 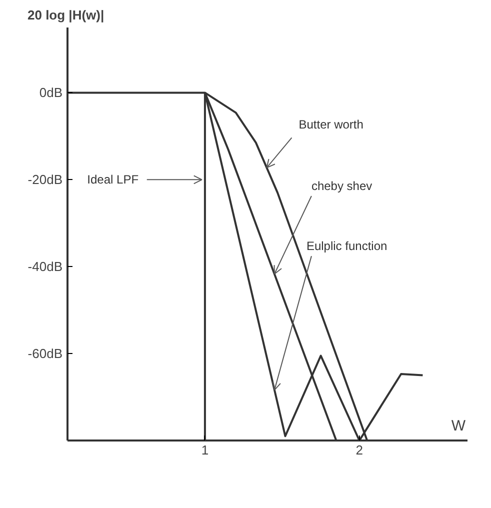 What do you see at coordinates (458, 426) in the screenshot?
I see `x-axis-title: W` at bounding box center [458, 426].